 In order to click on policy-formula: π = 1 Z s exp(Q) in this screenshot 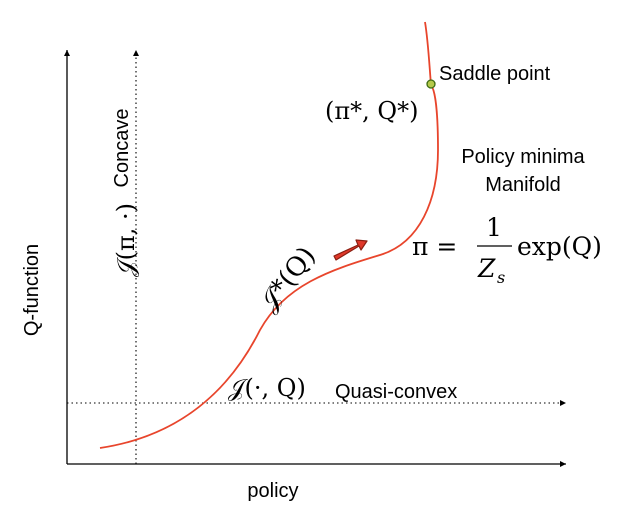, I will do `click(507, 250)`.